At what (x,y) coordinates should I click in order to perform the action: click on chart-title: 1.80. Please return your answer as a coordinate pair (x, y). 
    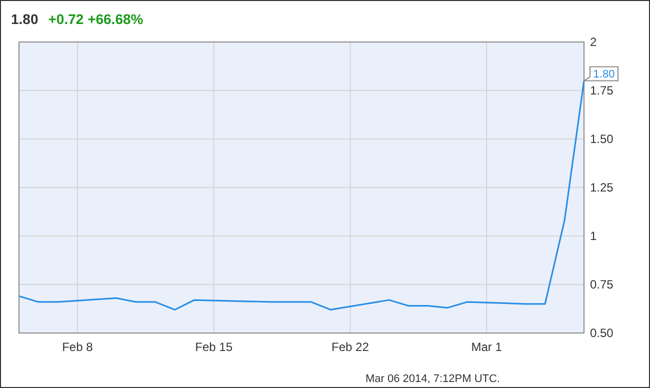
    Looking at the image, I should click on (24, 19).